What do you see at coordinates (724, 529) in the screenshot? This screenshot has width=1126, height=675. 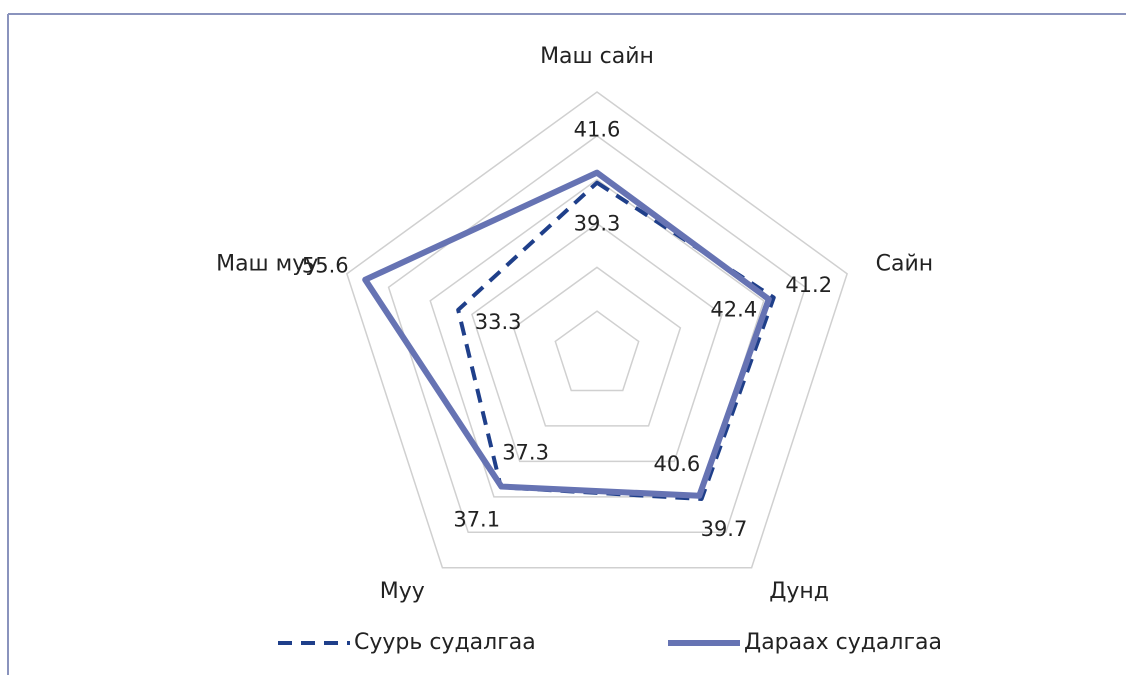 I see `data-label: 39.7` at bounding box center [724, 529].